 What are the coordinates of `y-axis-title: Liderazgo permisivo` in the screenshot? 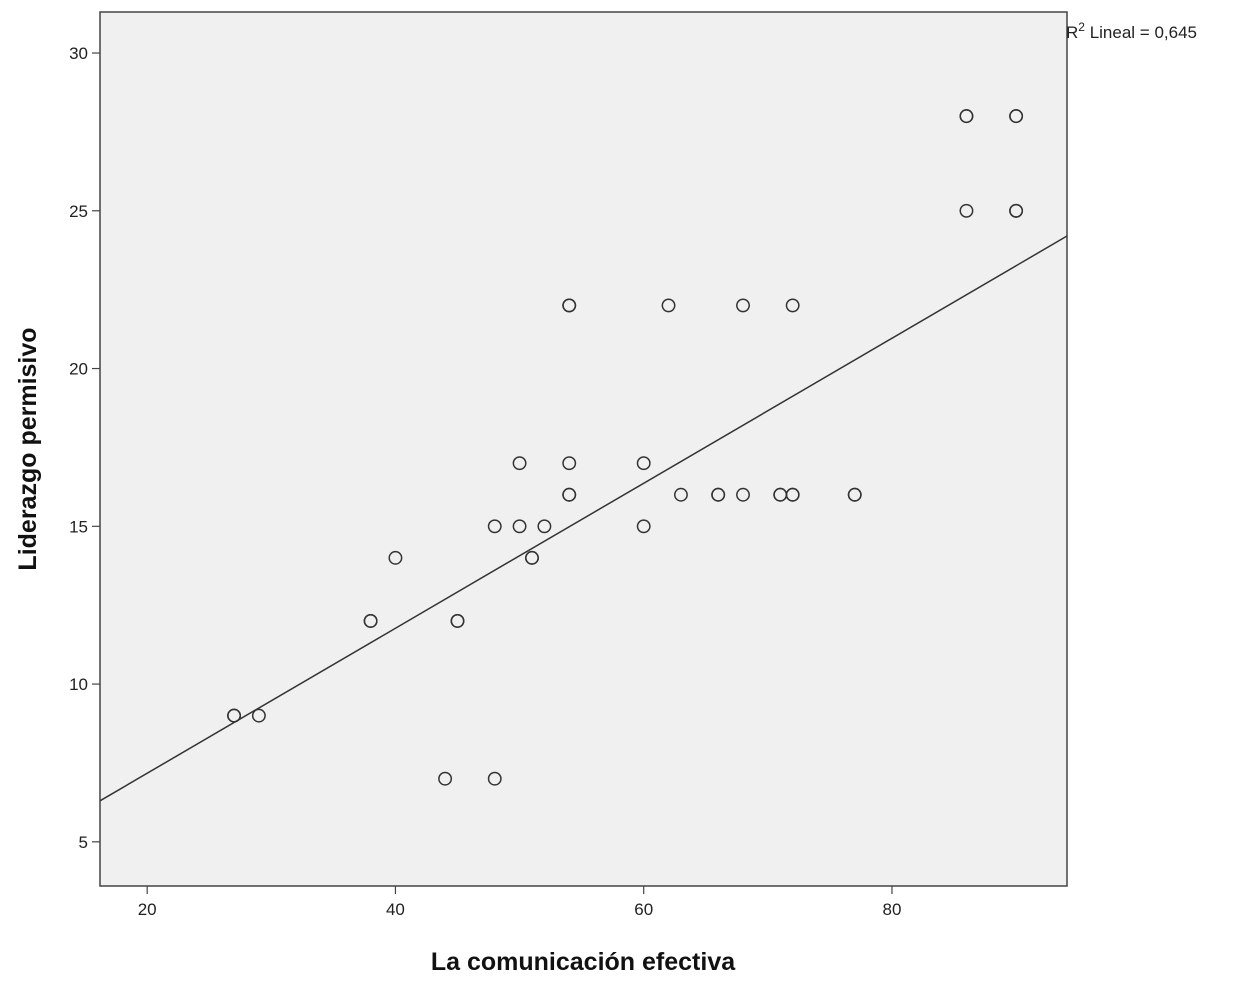 It's located at (28, 448).